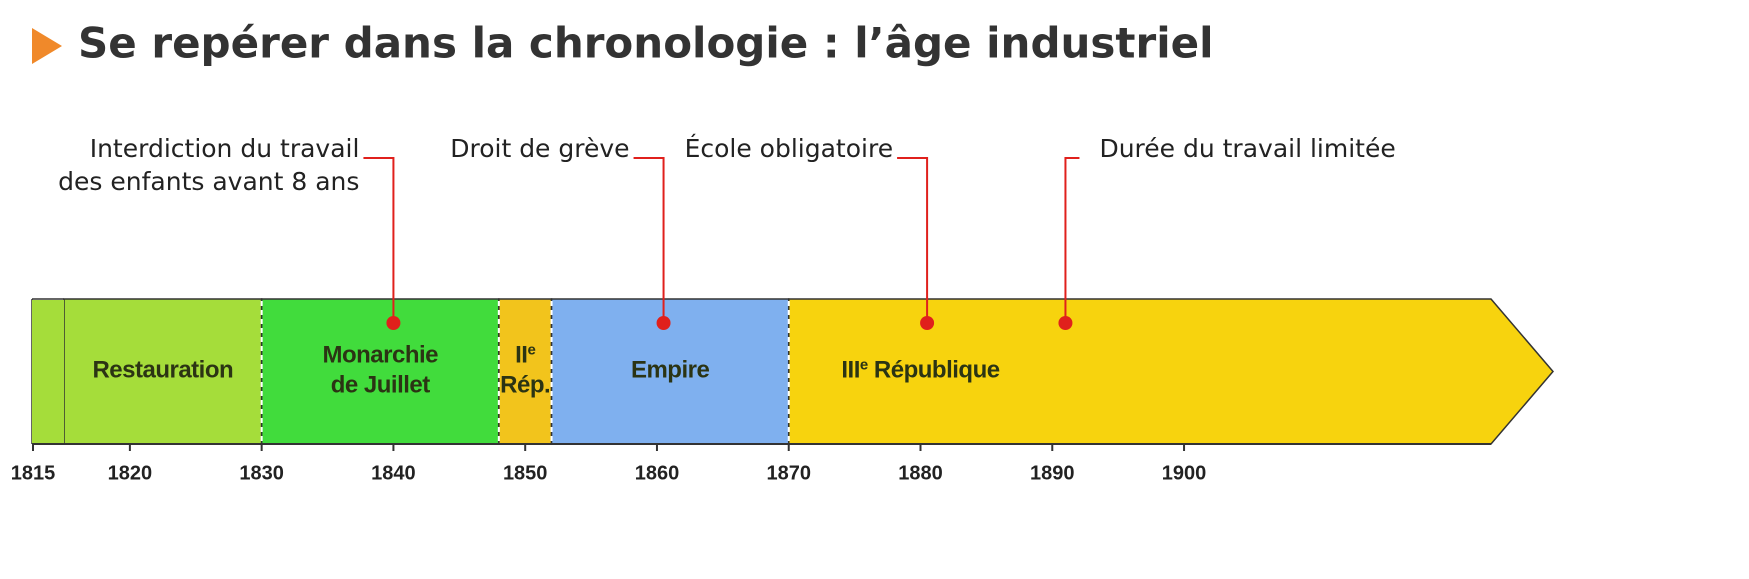  Describe the element at coordinates (539, 148) in the screenshot. I see `event-label: Droit de grève` at that location.